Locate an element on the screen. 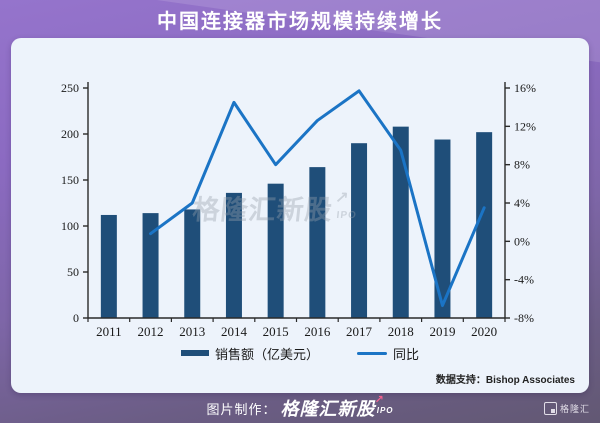  data-source: 数据支持：Bishop Associates is located at coordinates (505, 378).